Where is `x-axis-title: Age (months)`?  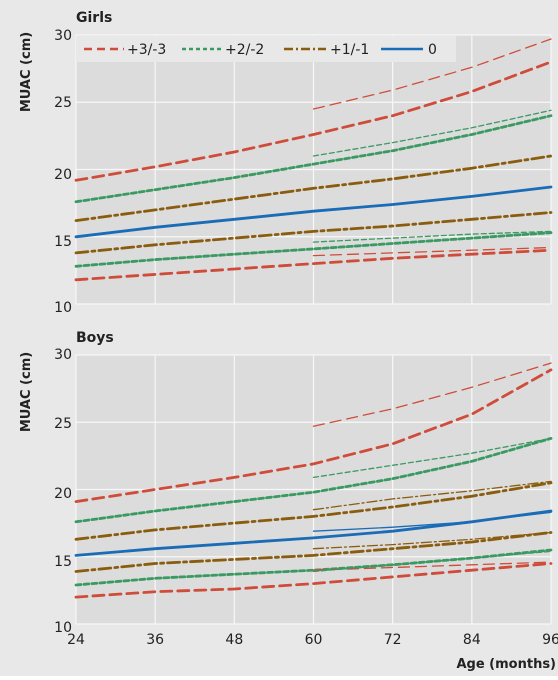
x-axis-title: Age (months) is located at coordinates (506, 664).